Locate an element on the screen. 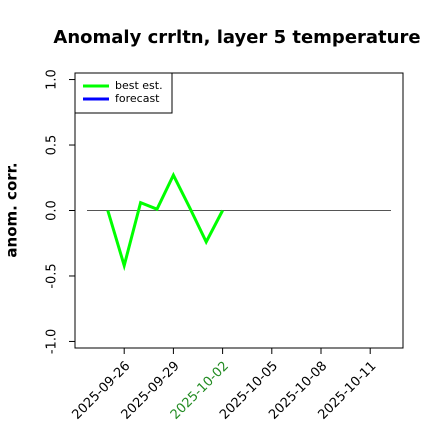  legend-box is located at coordinates (123, 93).